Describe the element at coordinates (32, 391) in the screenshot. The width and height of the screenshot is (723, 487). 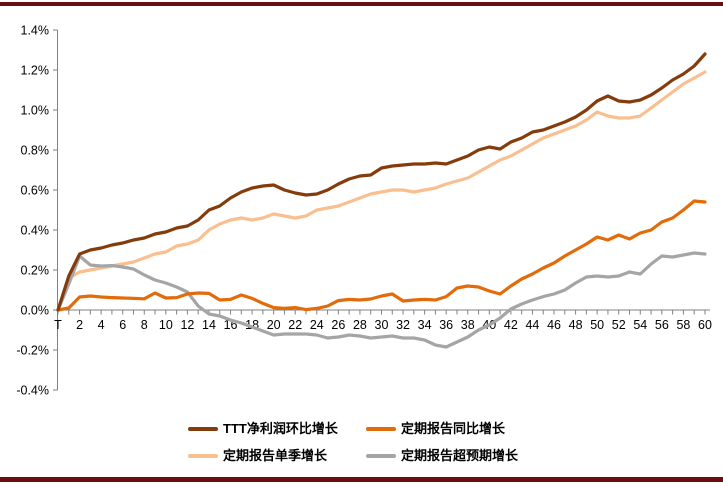
I see `y-tick-label: -0.4%` at that location.